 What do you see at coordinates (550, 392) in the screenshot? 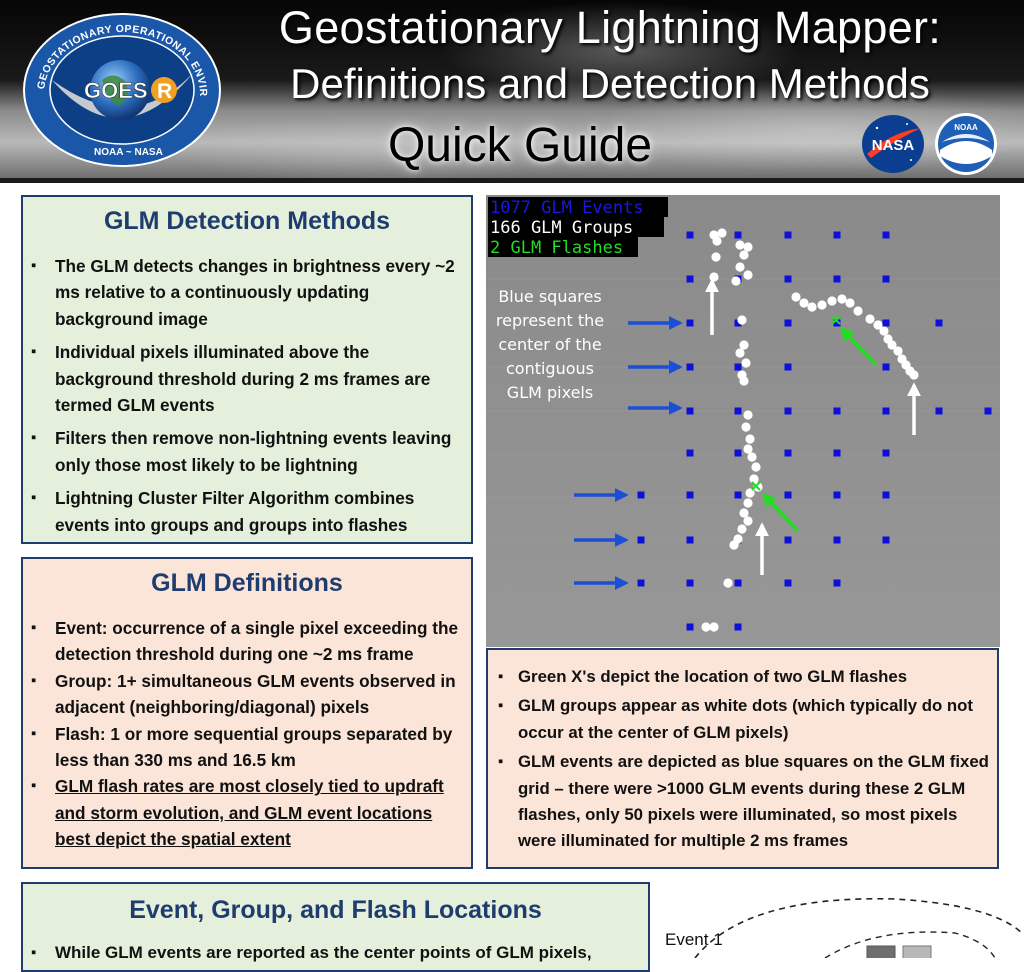
I see `annotation-line: GLM pixels` at bounding box center [550, 392].